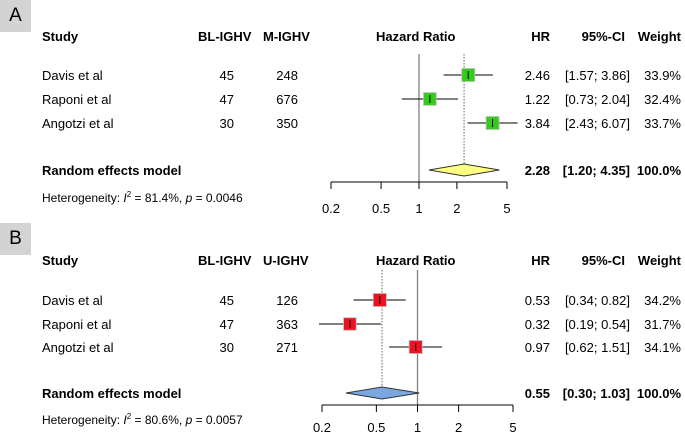 The height and width of the screenshot is (441, 685). What do you see at coordinates (596, 393) in the screenshot?
I see `pooled-ci: [0.30; 1.03]` at bounding box center [596, 393].